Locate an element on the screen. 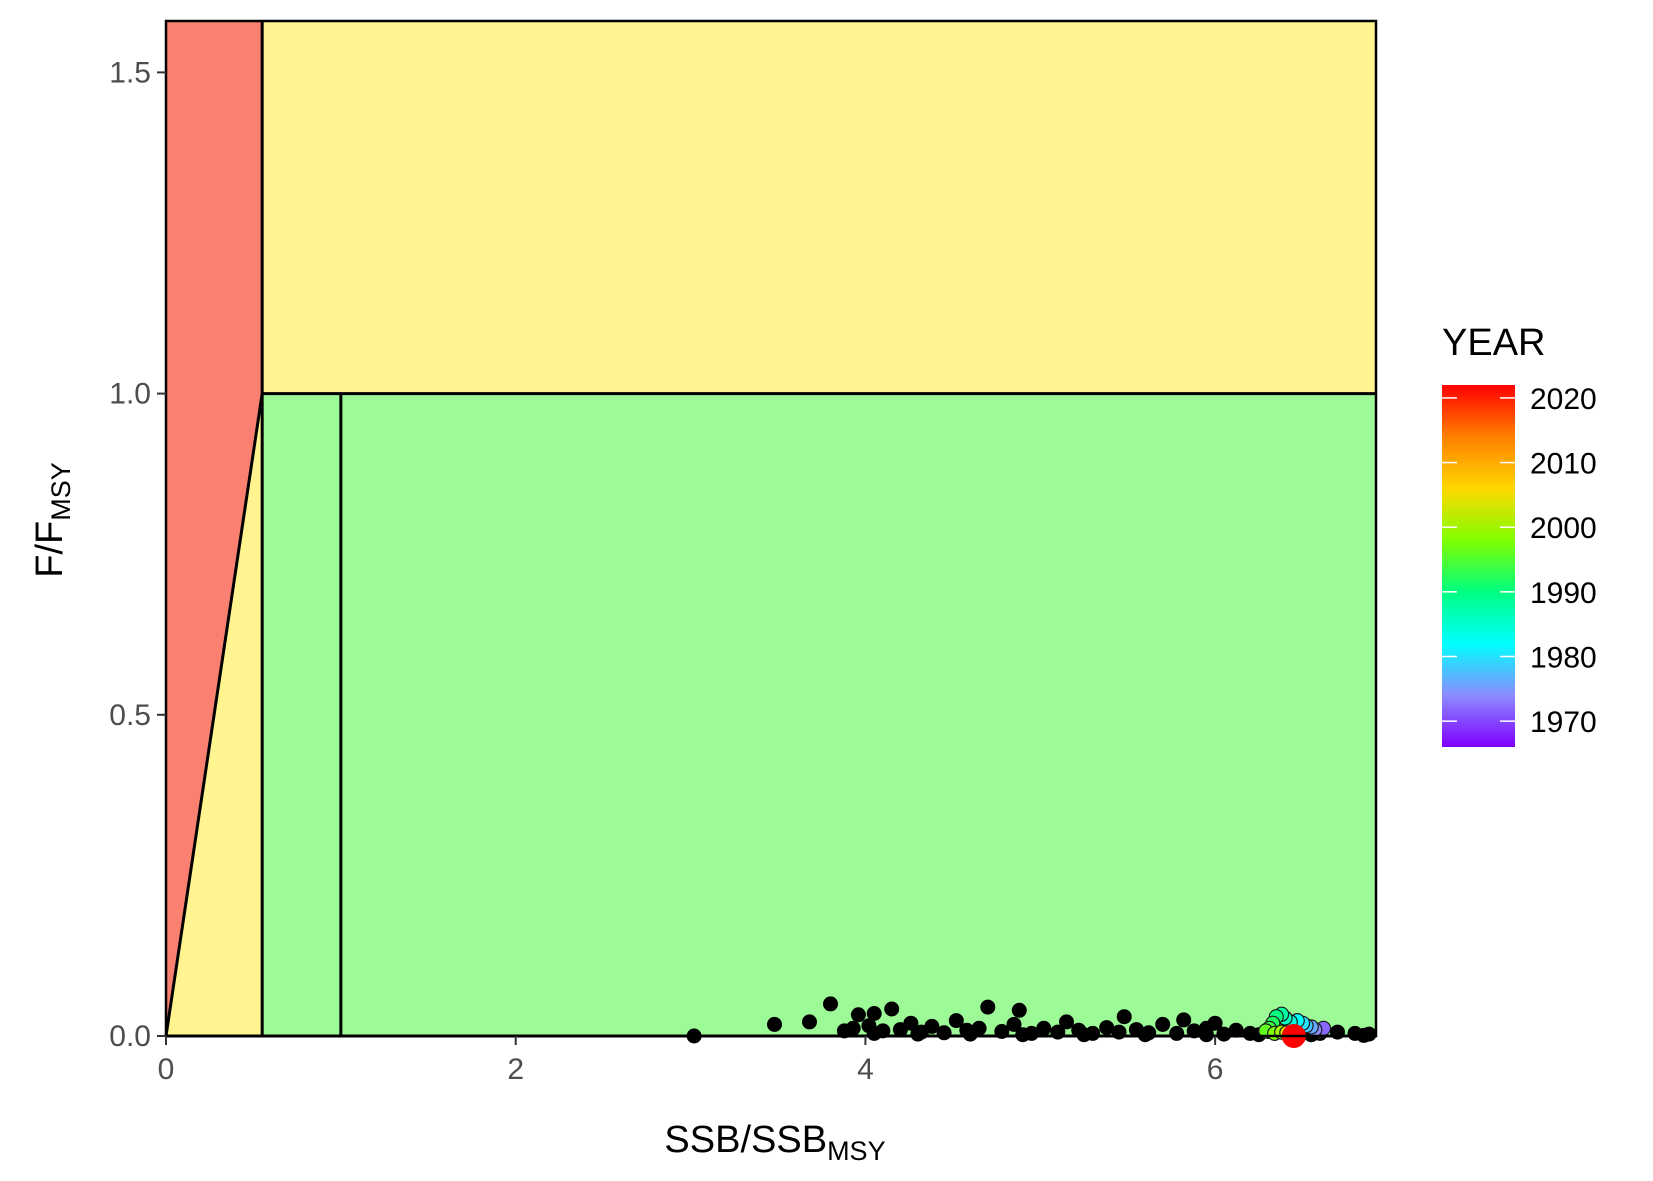 The image size is (1653, 1181). svg-text: F/FMSY is located at coordinates (52, 520).